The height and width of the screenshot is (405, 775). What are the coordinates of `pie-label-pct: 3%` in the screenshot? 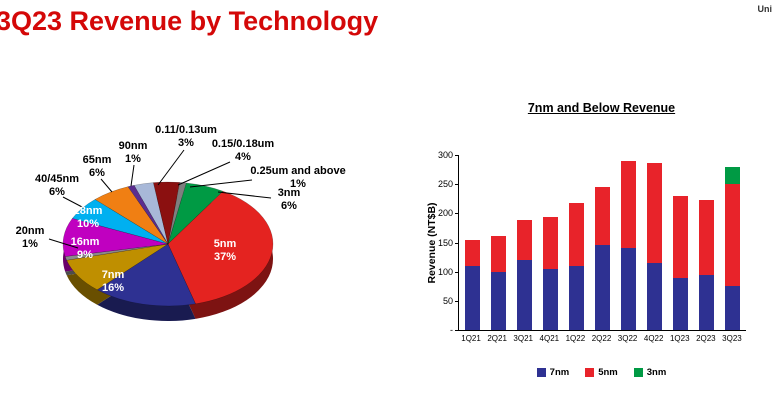 It's located at (186, 143).